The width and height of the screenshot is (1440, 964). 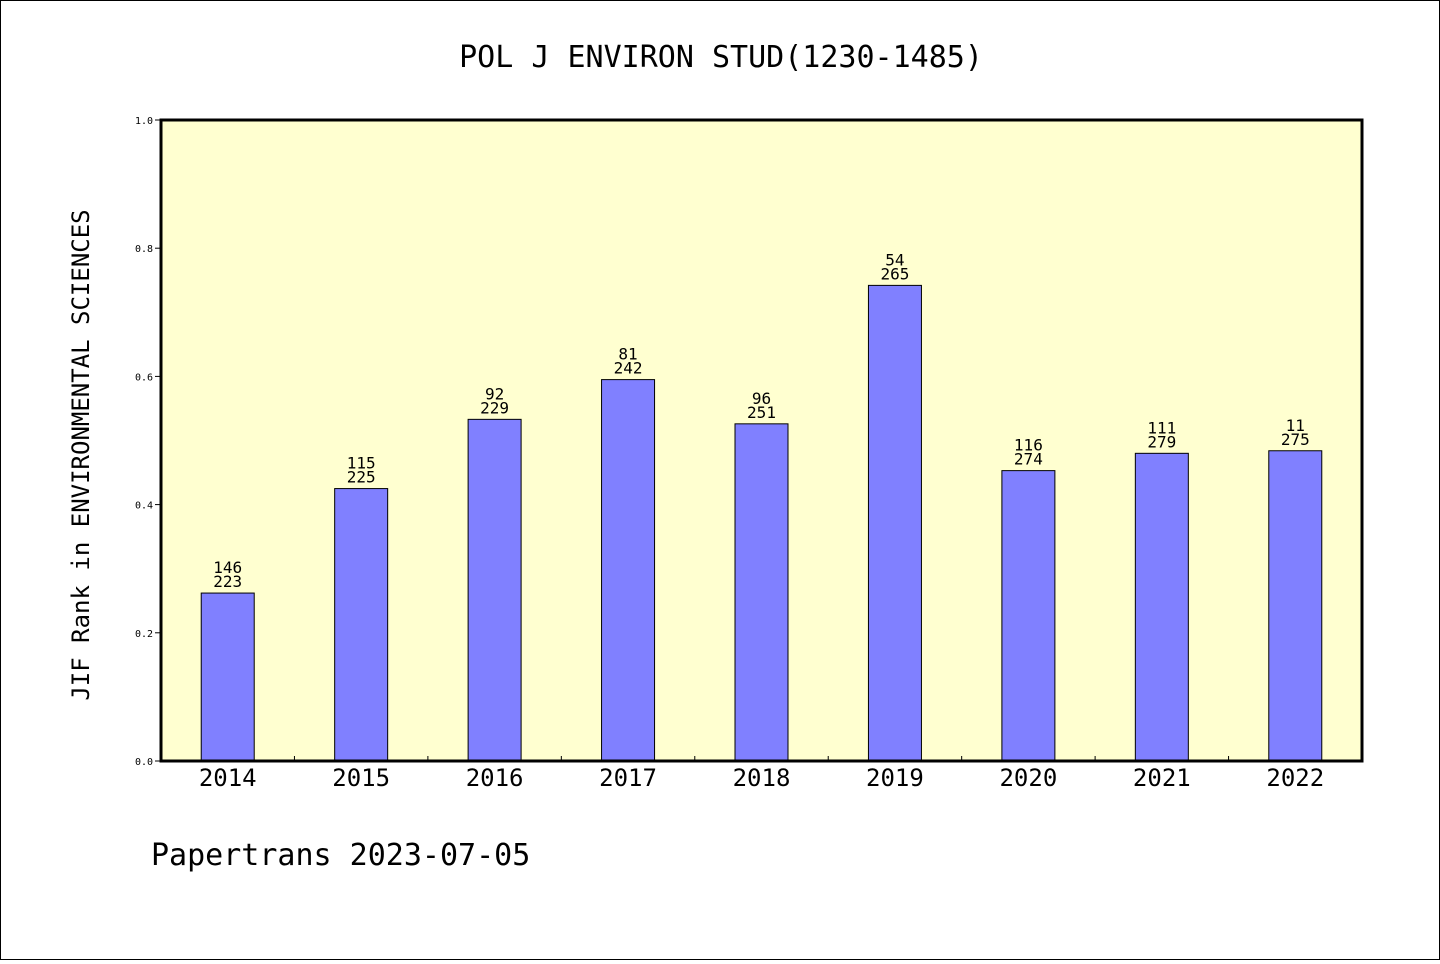 What do you see at coordinates (144, 634) in the screenshot?
I see `y-tick-label: 0.2` at bounding box center [144, 634].